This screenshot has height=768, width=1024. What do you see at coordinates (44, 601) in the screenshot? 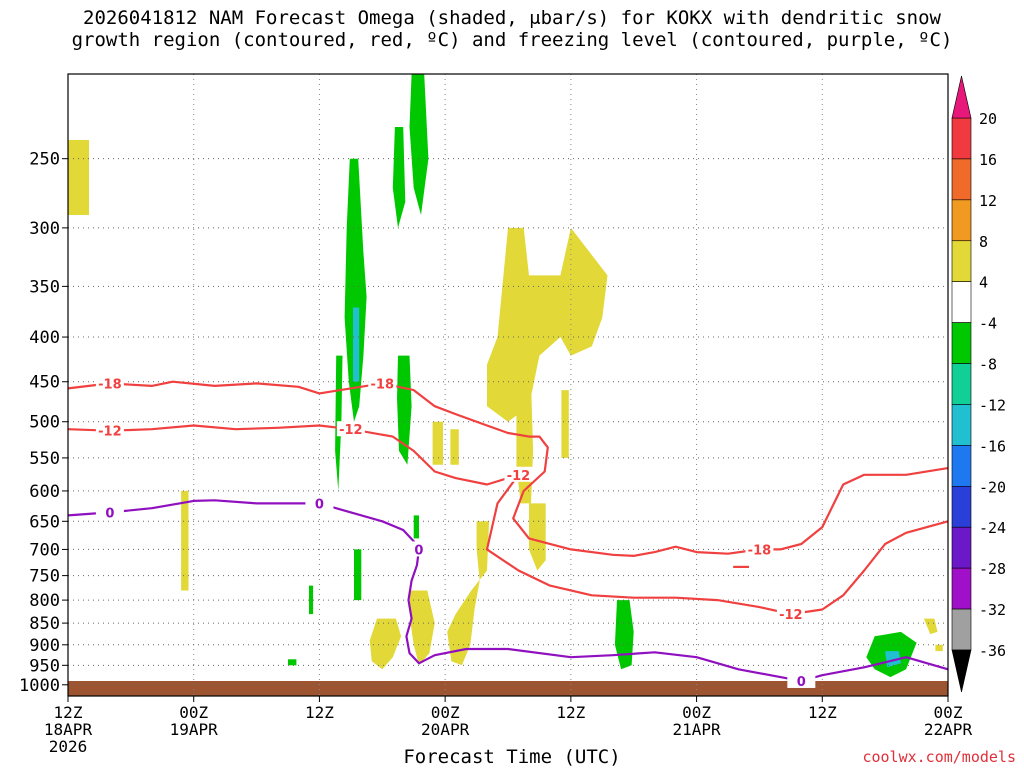
I see `y-tick-label: 800` at bounding box center [44, 601].